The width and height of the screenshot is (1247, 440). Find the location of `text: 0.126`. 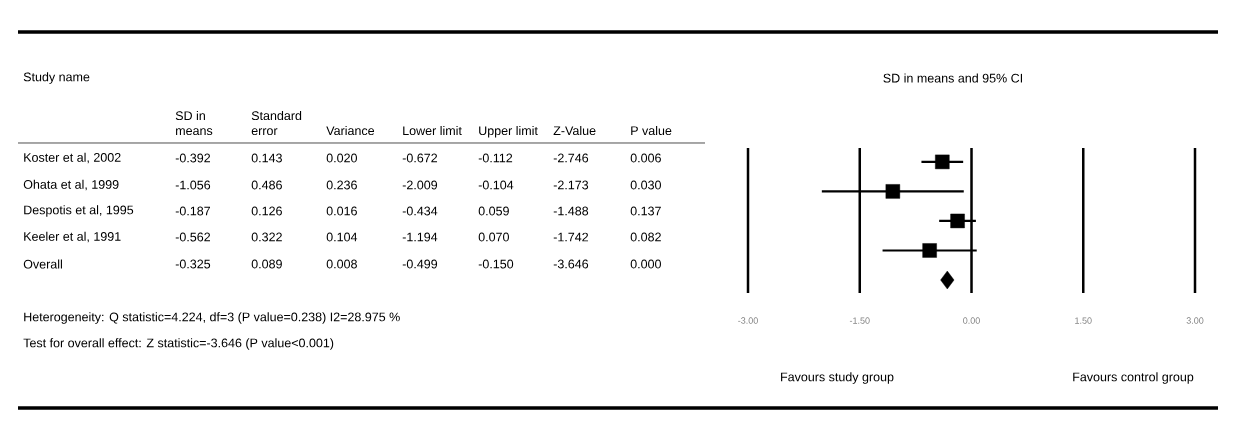

text: 0.126 is located at coordinates (266, 211).